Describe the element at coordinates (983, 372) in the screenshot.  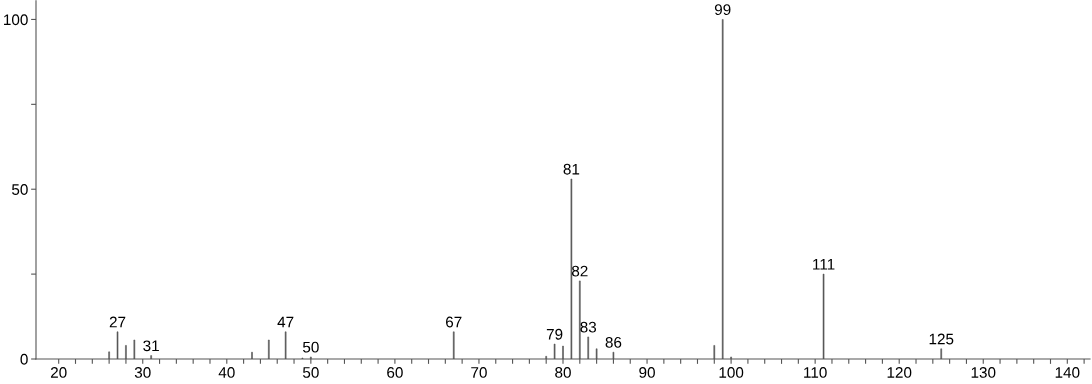
I see `x-tick-label: 130` at that location.